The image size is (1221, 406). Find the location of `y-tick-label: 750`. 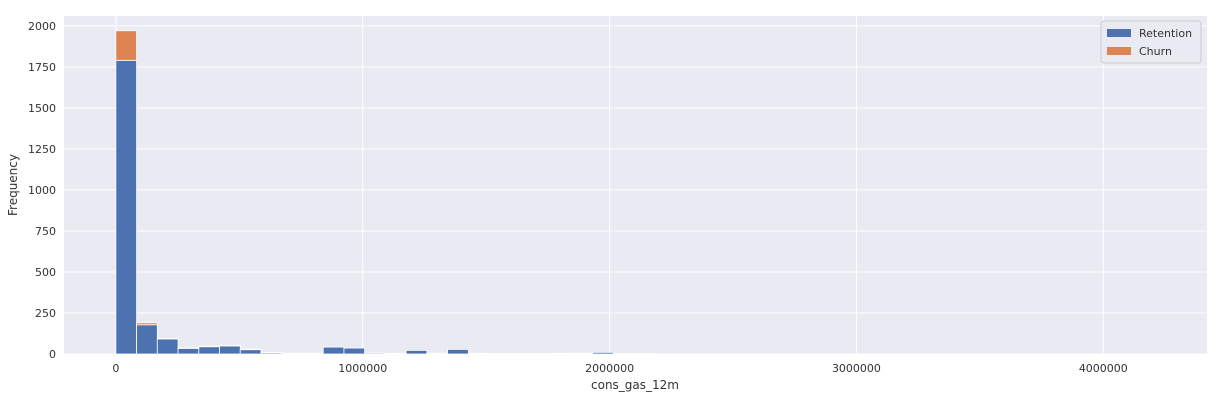

y-tick-label: 750 is located at coordinates (45, 231).